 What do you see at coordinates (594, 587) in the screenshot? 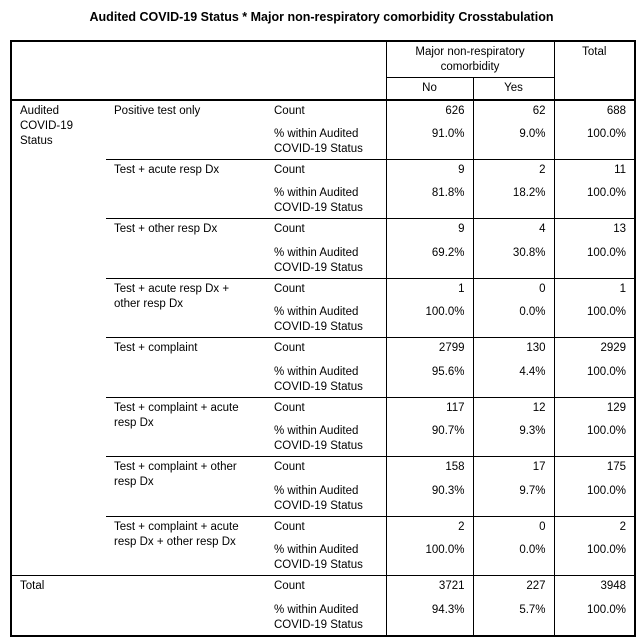
I see `count-value-total: 3948` at bounding box center [594, 587].